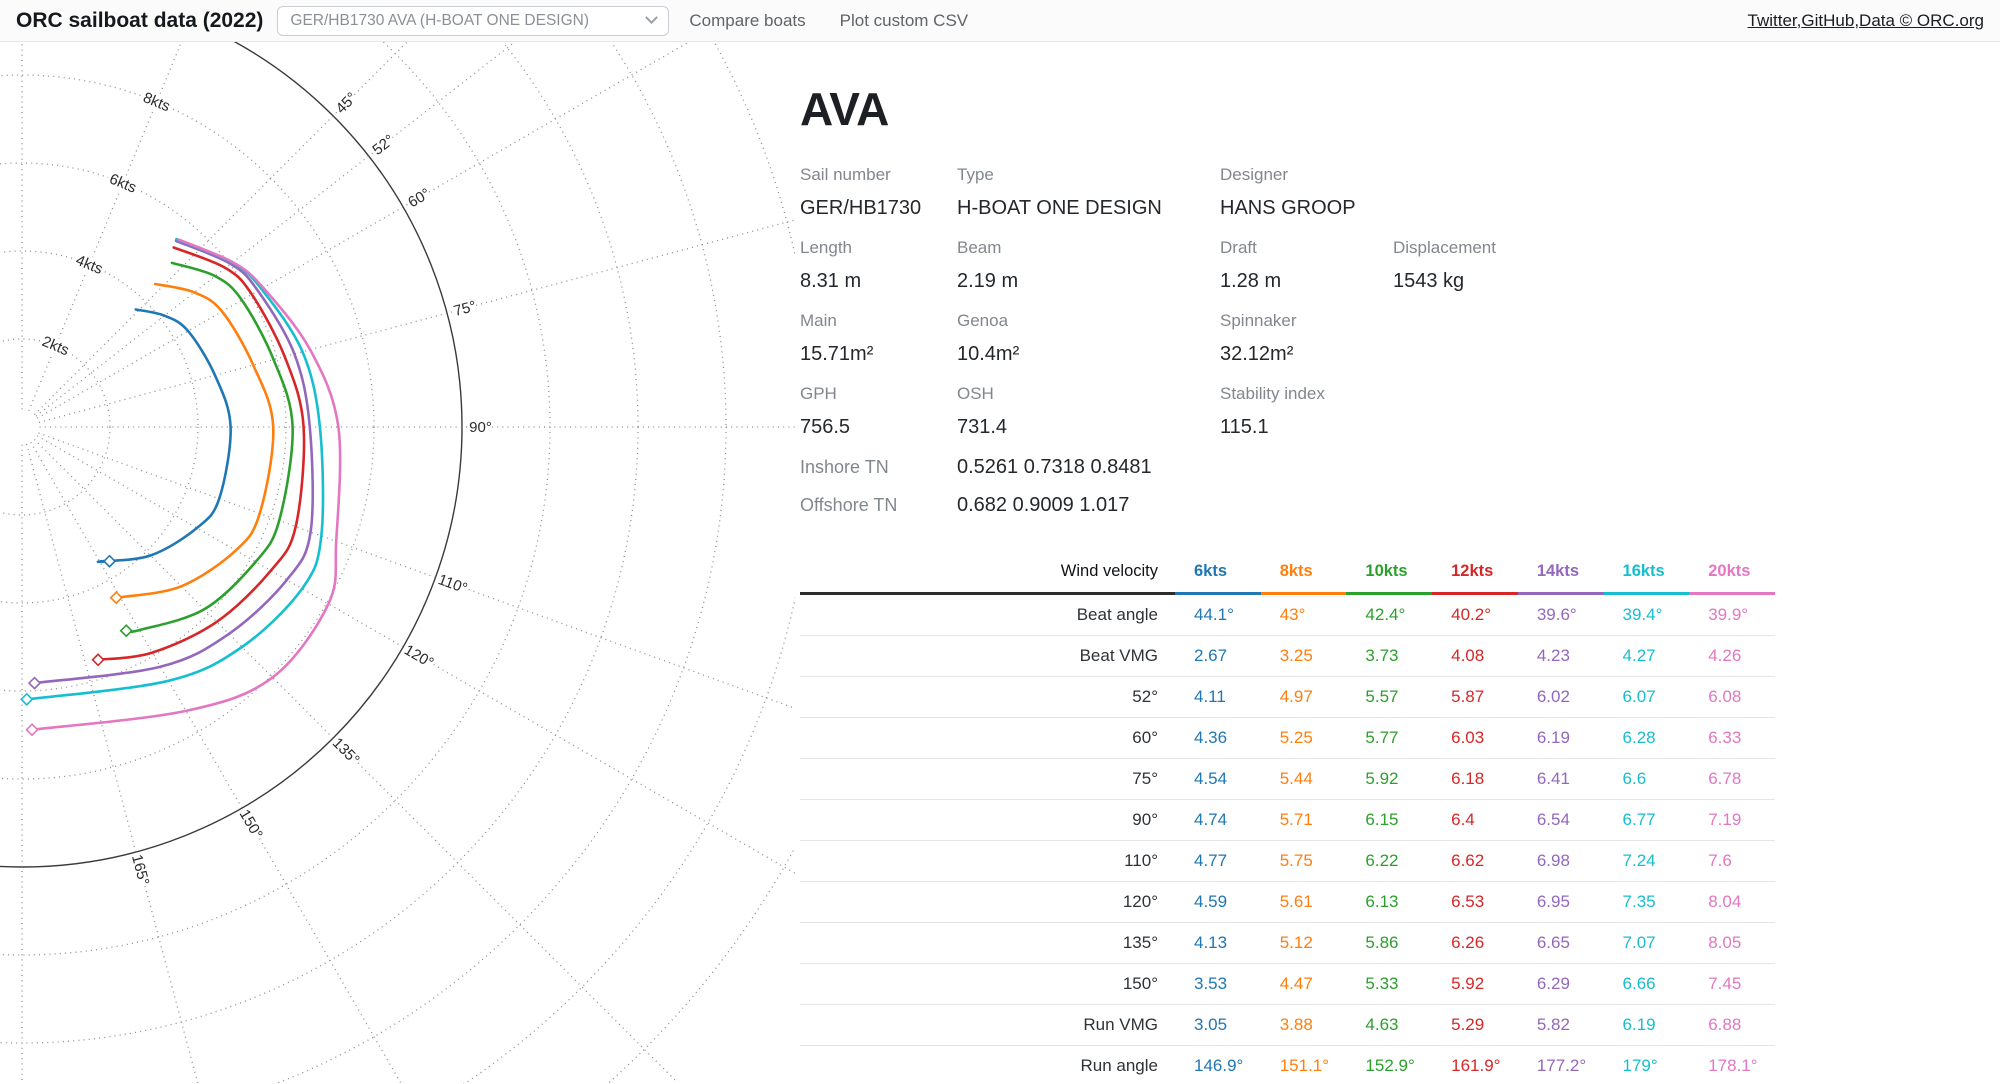 The width and height of the screenshot is (2000, 1084). What do you see at coordinates (1296, 655) in the screenshot?
I see `table-cell: 3.25` at bounding box center [1296, 655].